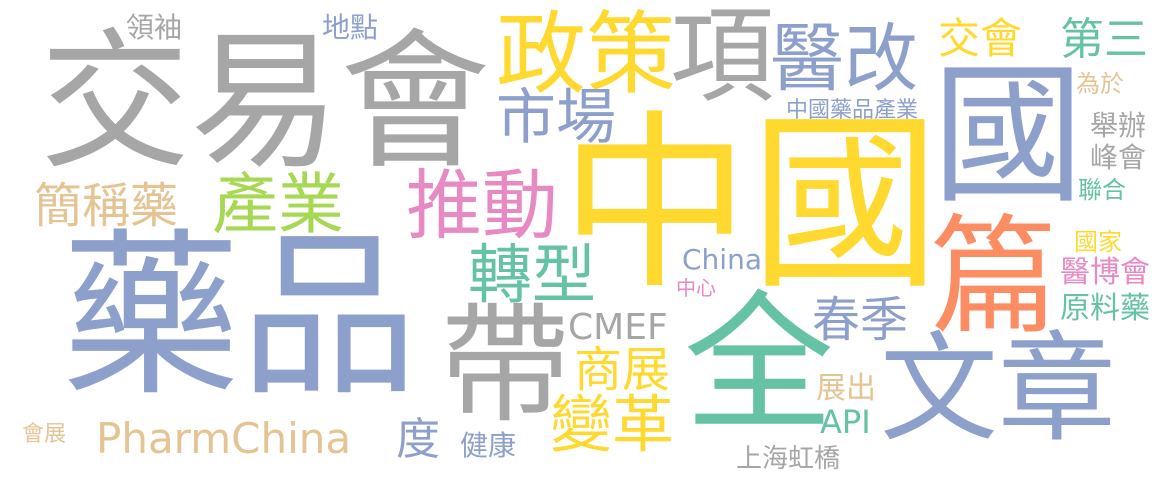  Describe the element at coordinates (1008, 135) in the screenshot. I see `word-guo: 國` at that location.